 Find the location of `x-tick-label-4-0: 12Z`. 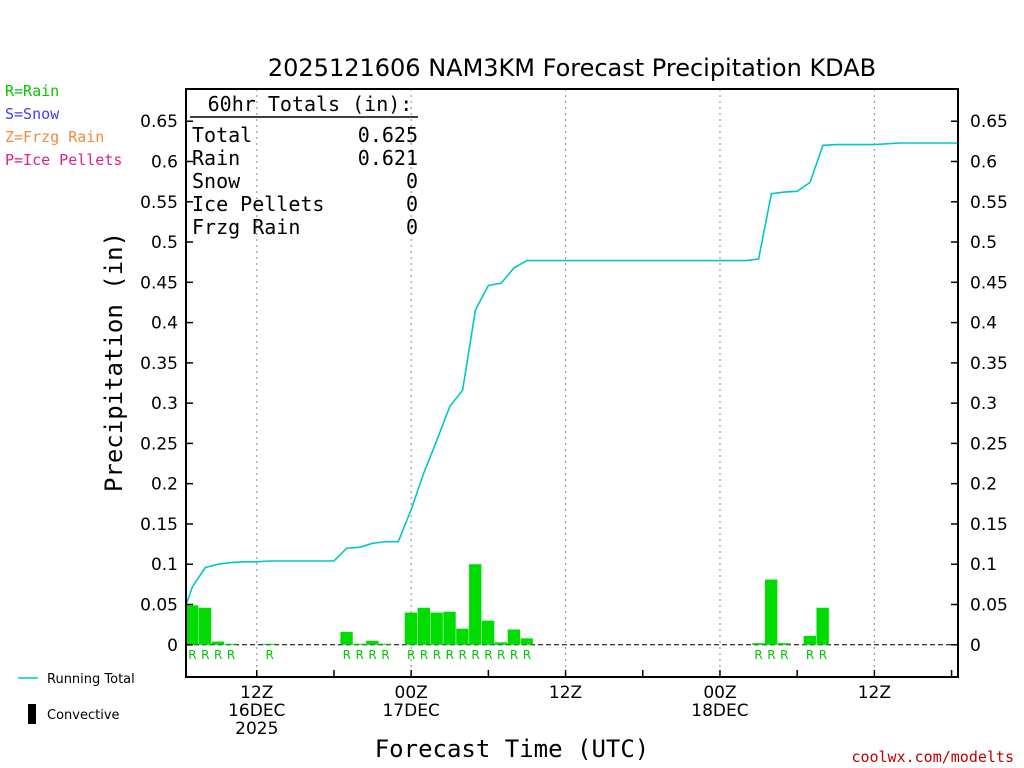

x-tick-label-4-0: 12Z is located at coordinates (874, 693).